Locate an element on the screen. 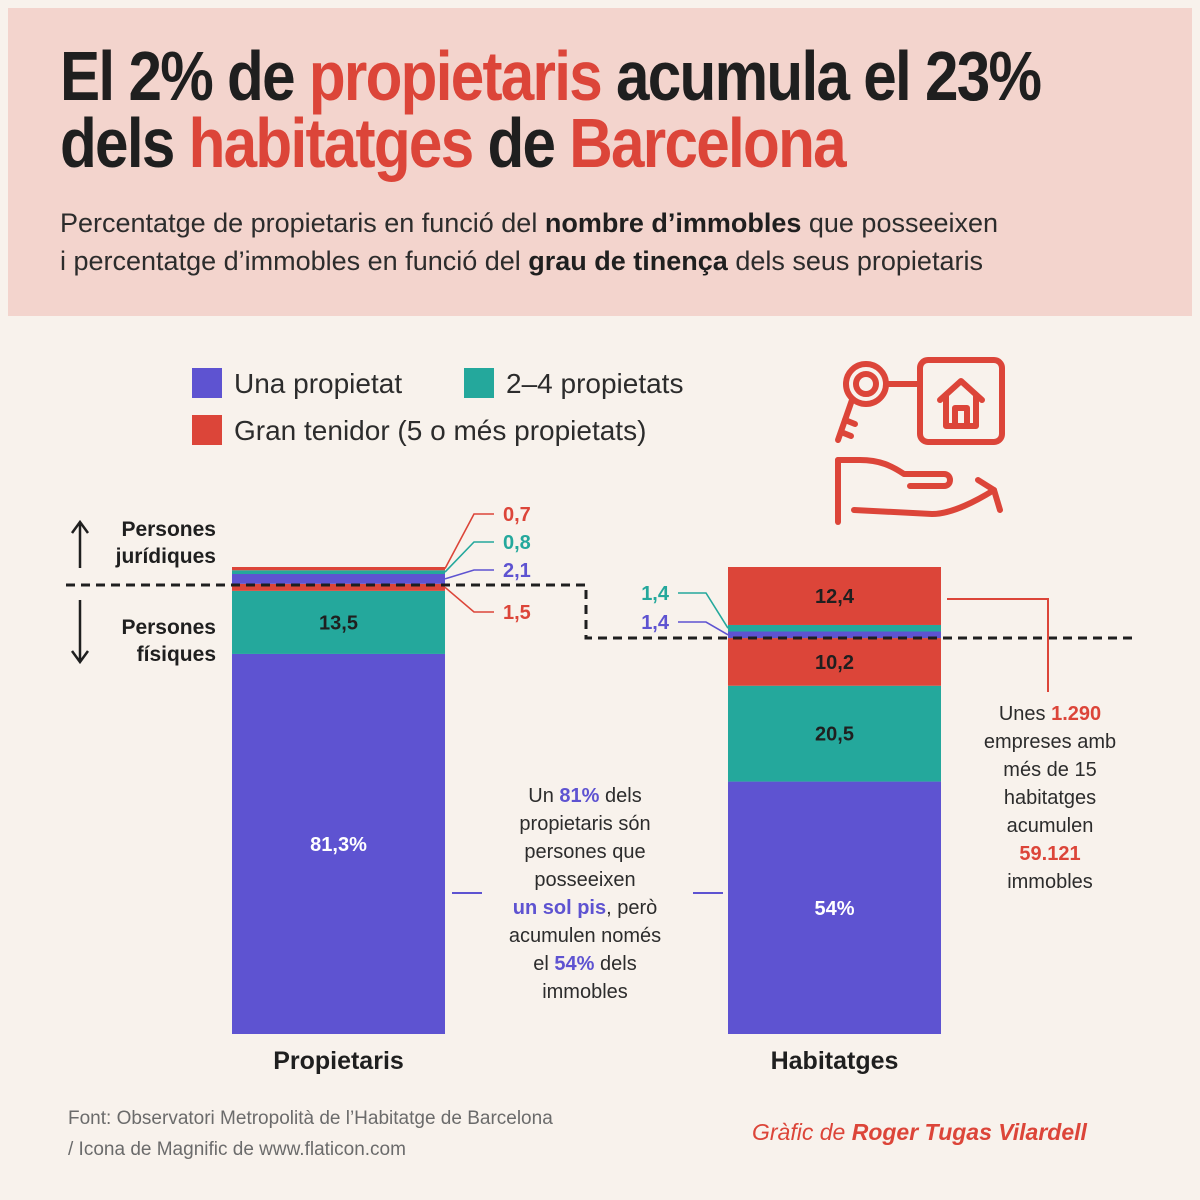 This screenshot has width=1200, height=1200. source-line-2: / Icona de Magnific de www.flaticon.com is located at coordinates (237, 1149).